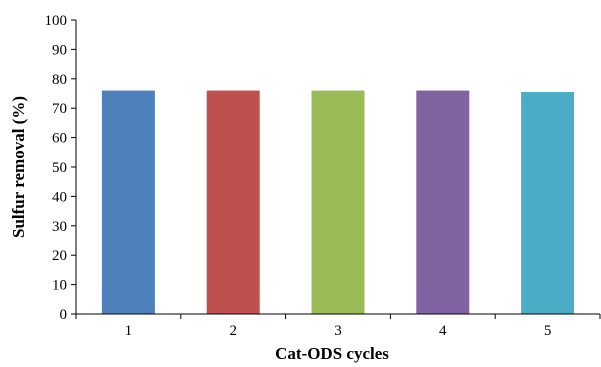 This screenshot has height=367, width=601. Describe the element at coordinates (56, 21) in the screenshot. I see `y-tick-label-100: 100` at that location.